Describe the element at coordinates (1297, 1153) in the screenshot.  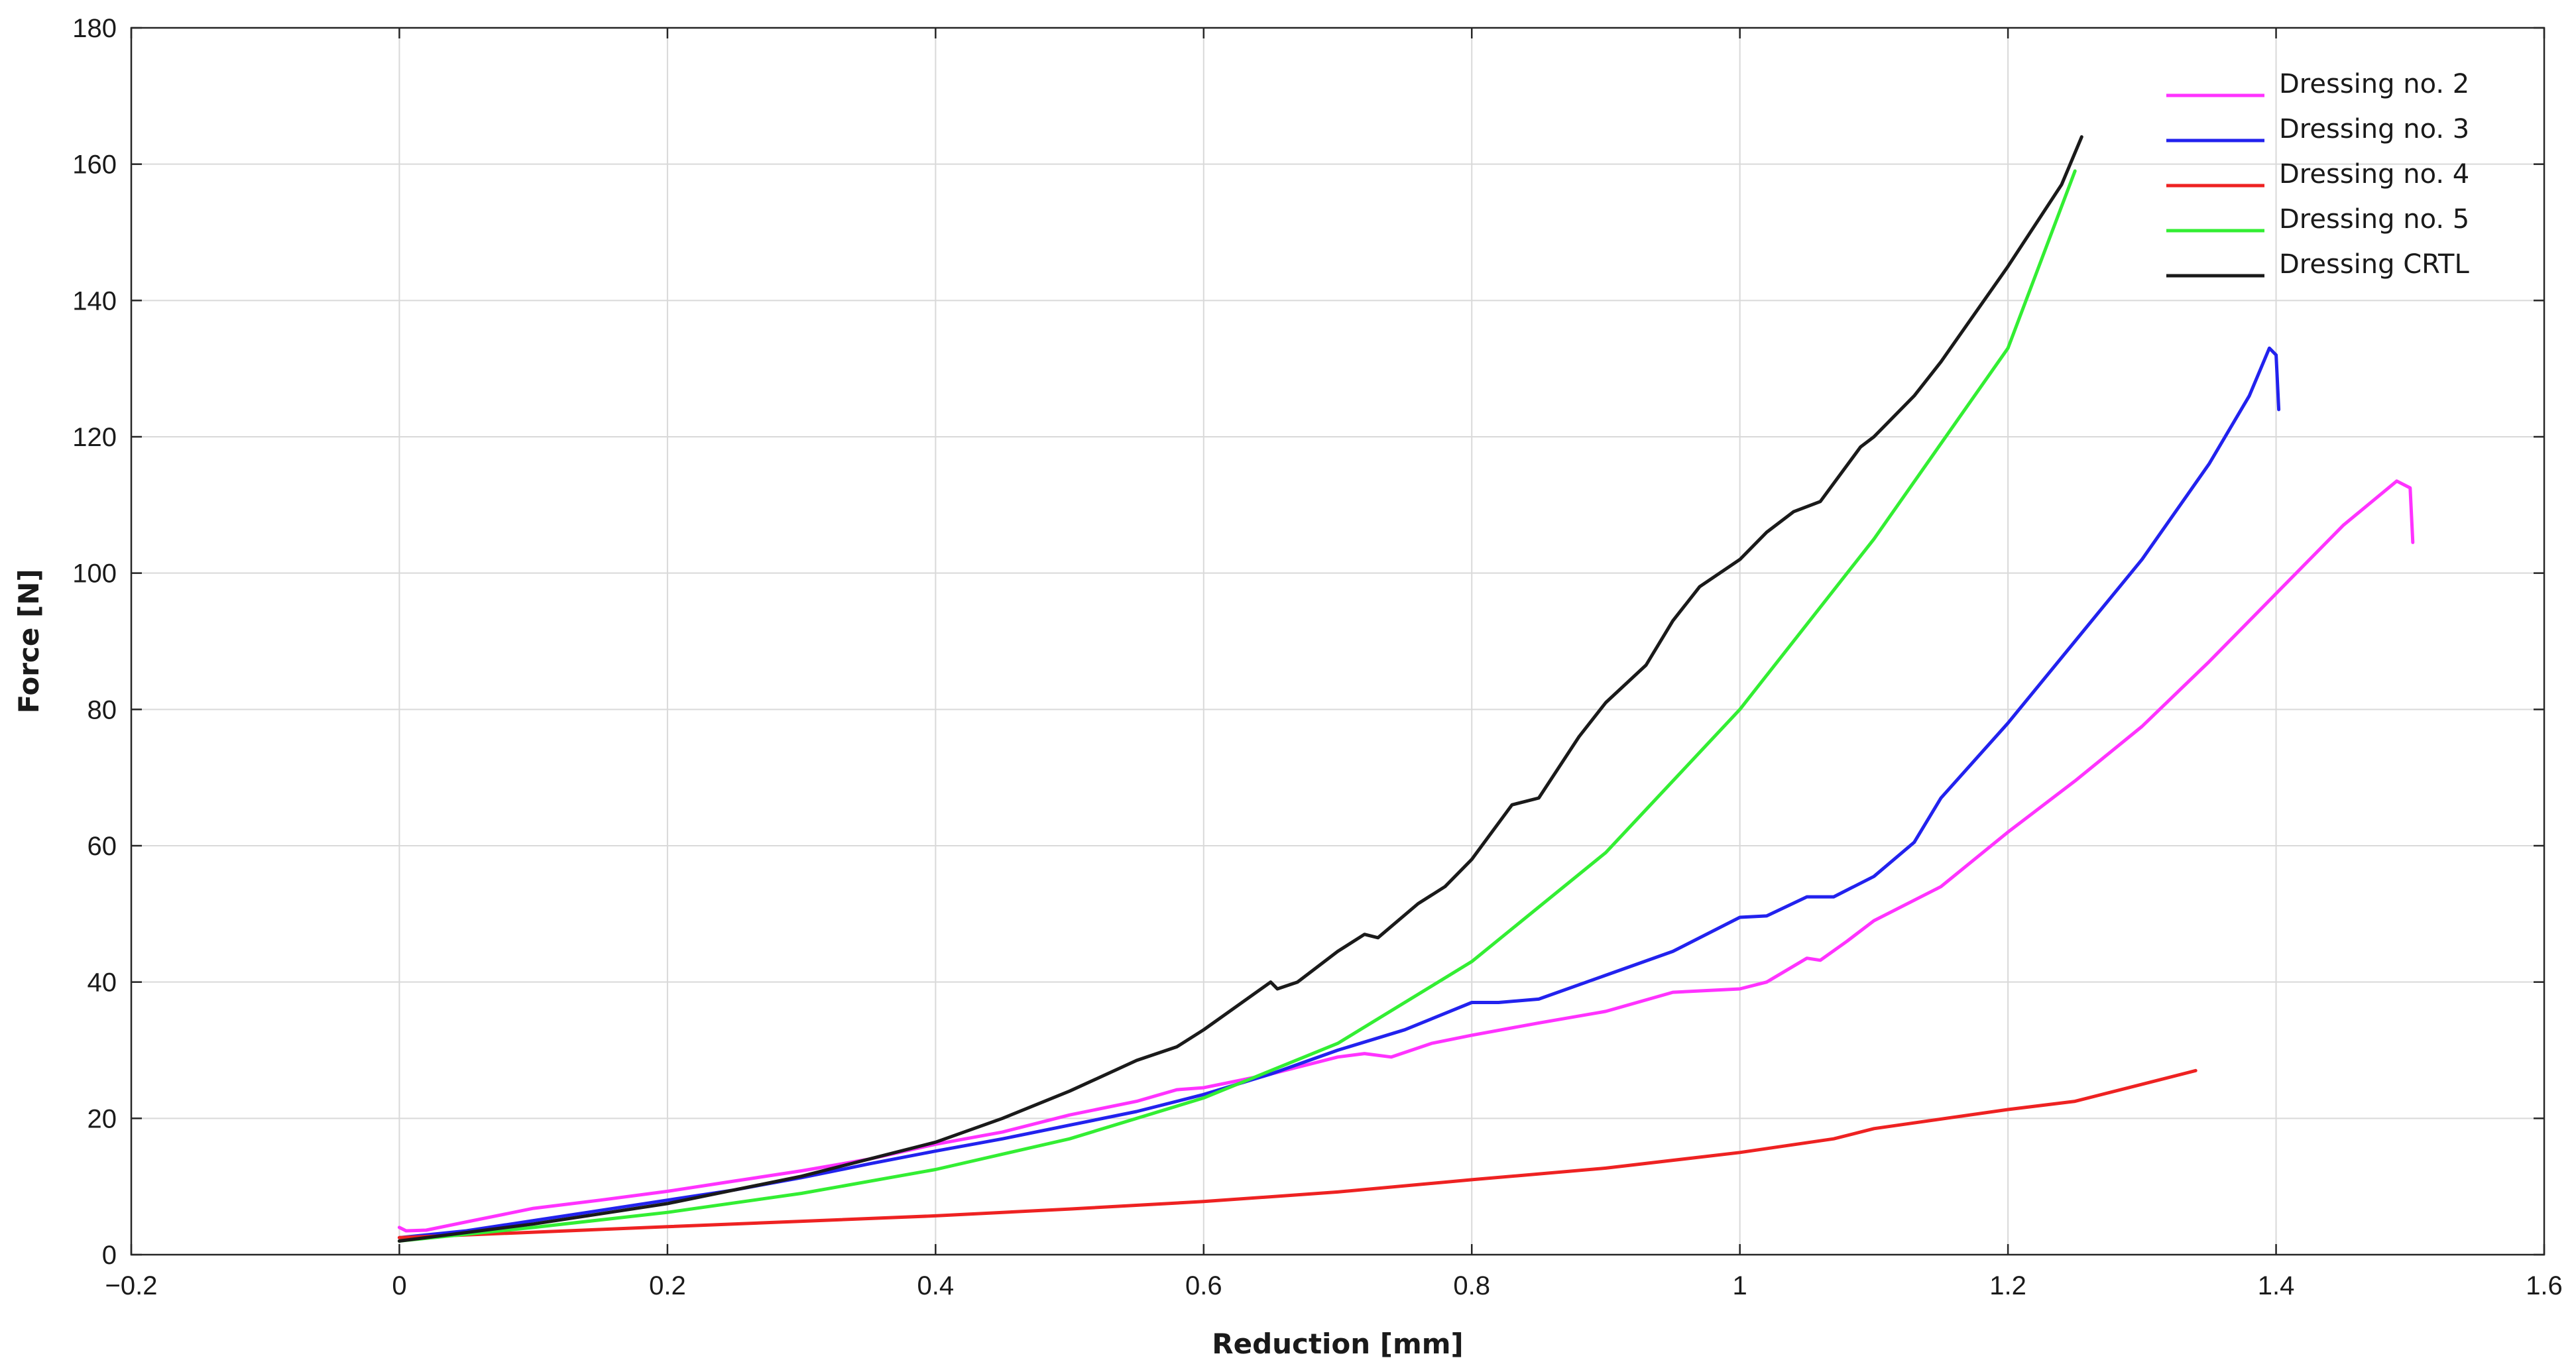
I see `series-line` at that location.